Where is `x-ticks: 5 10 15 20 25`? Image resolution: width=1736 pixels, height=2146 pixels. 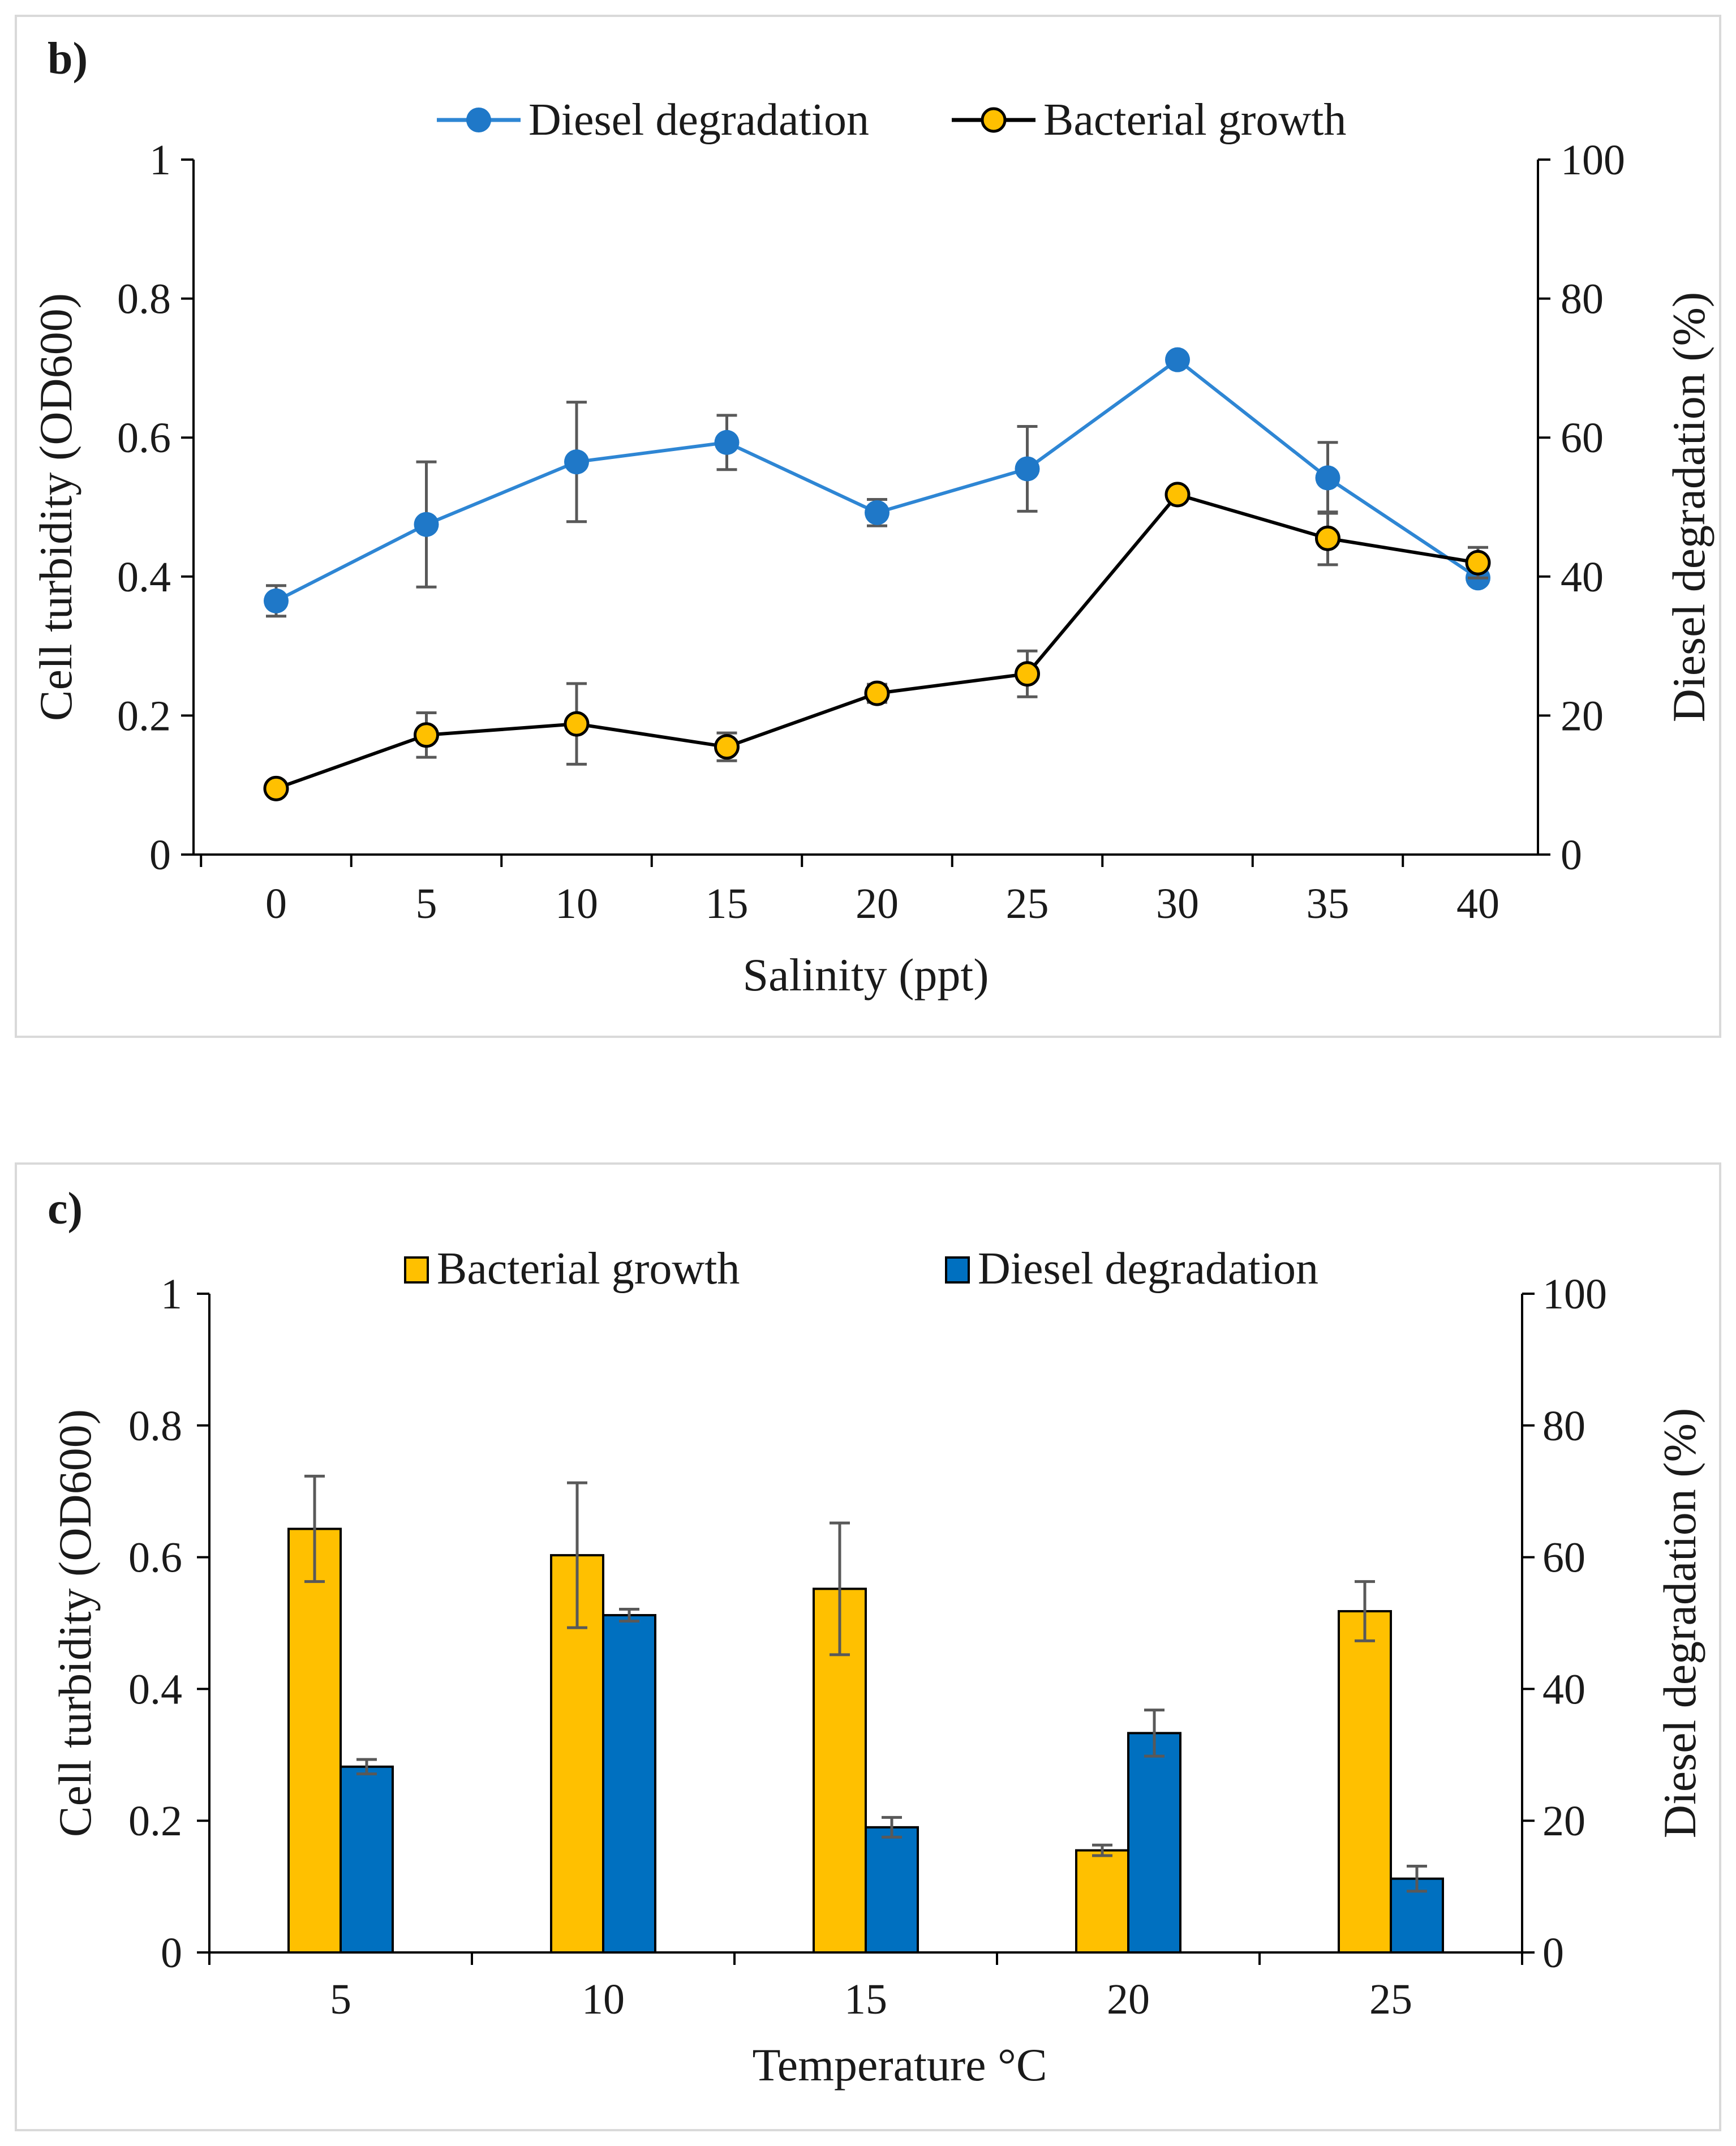 x-ticks: 5 10 15 20 25 is located at coordinates (871, 2000).